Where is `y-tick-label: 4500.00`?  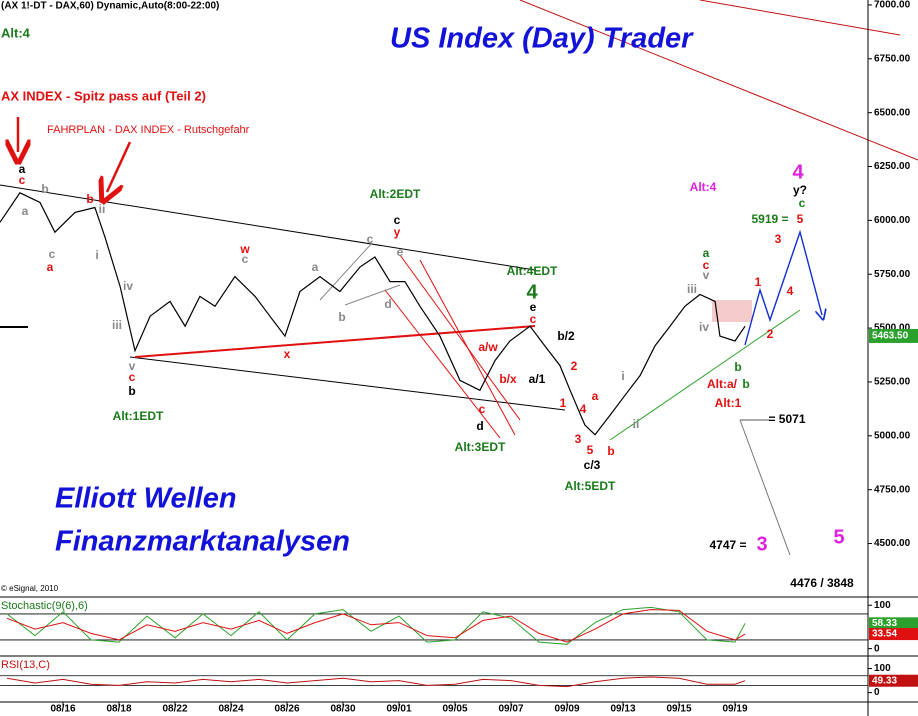 y-tick-label: 4500.00 is located at coordinates (892, 543).